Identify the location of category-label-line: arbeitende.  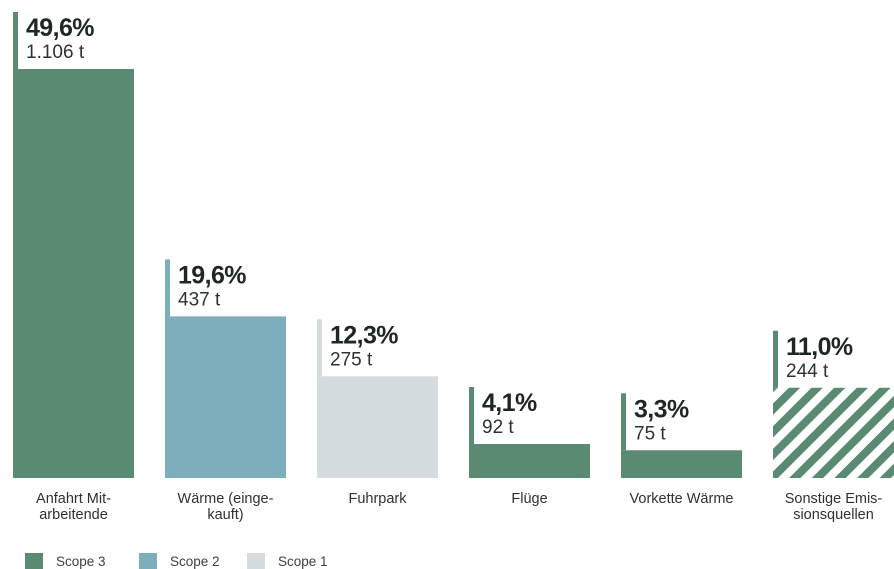
(73, 515).